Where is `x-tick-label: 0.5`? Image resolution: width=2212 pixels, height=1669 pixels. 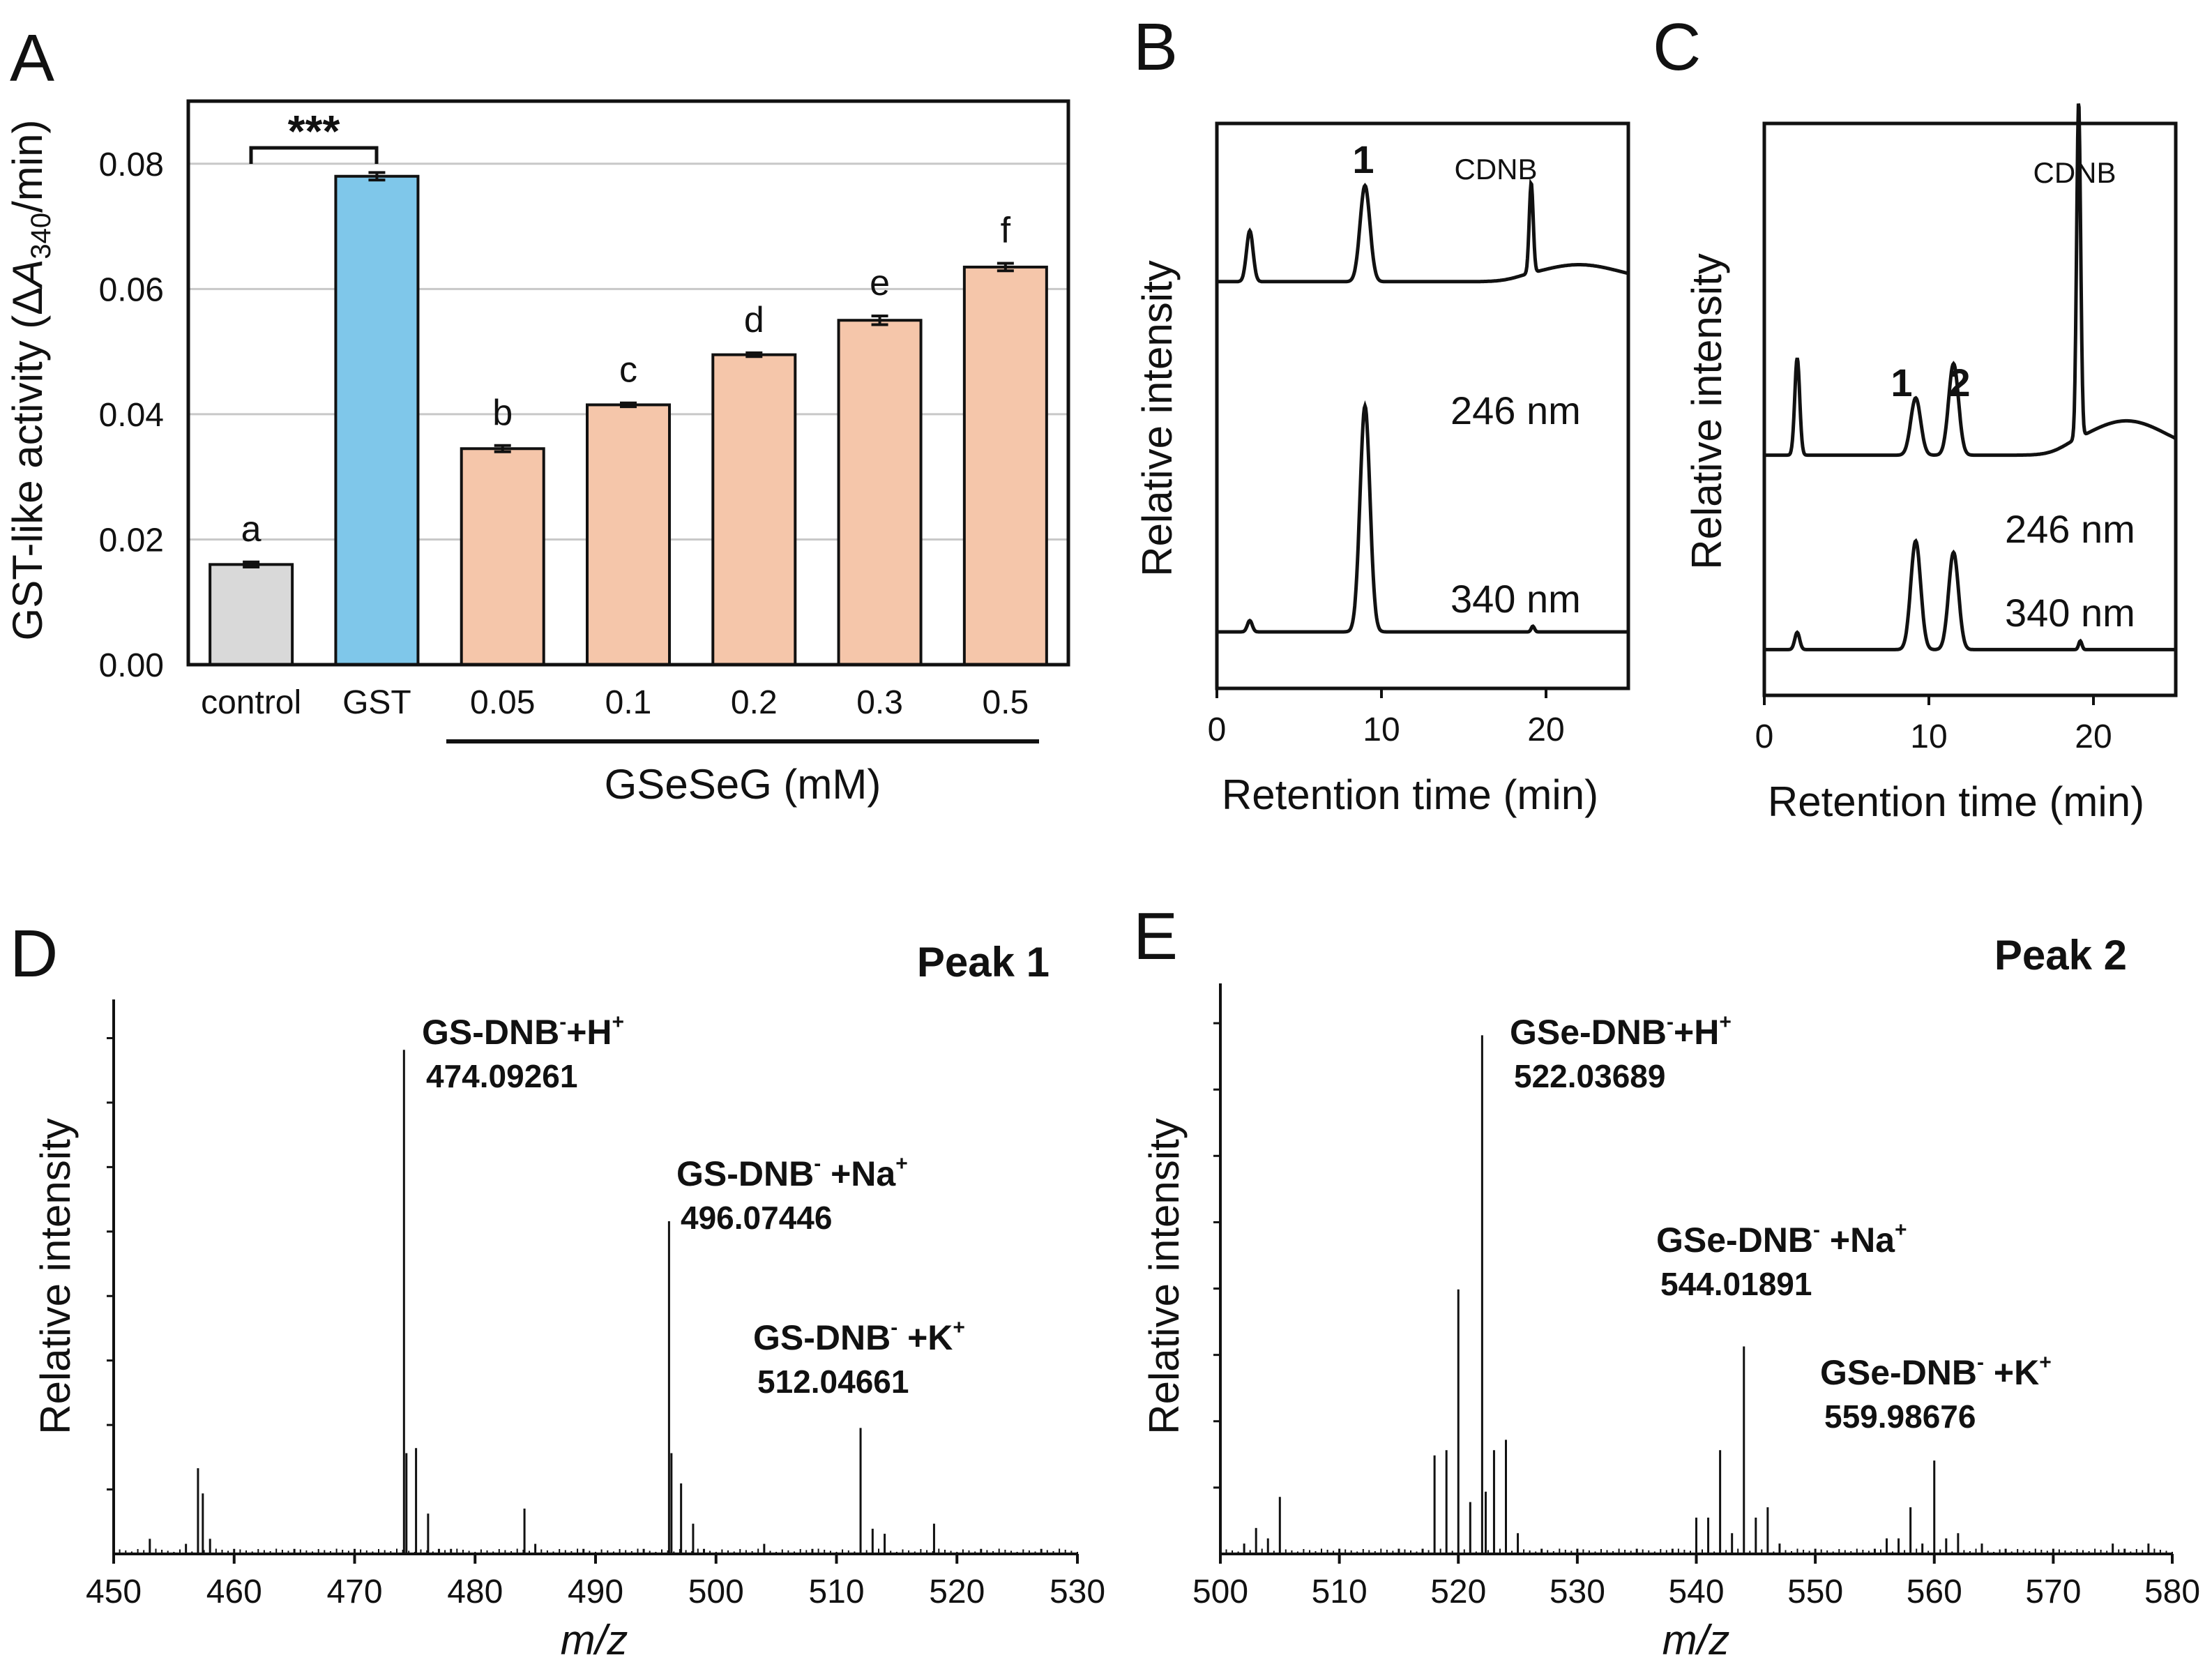
x-tick-label: 0.5 is located at coordinates (1005, 702).